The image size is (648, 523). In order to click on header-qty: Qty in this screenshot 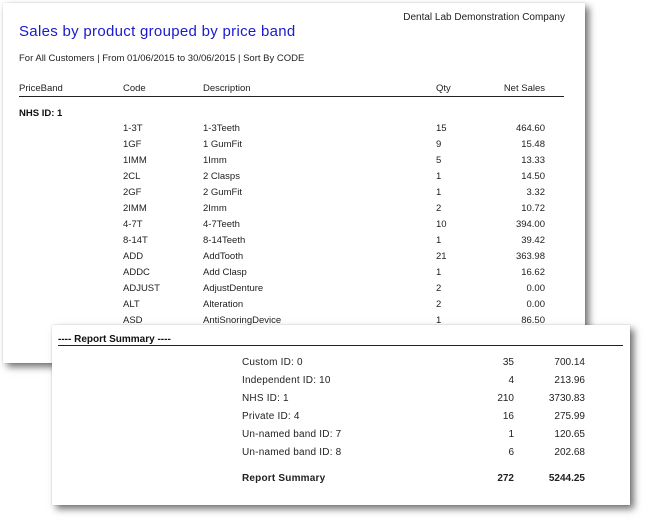, I will do `click(443, 88)`.